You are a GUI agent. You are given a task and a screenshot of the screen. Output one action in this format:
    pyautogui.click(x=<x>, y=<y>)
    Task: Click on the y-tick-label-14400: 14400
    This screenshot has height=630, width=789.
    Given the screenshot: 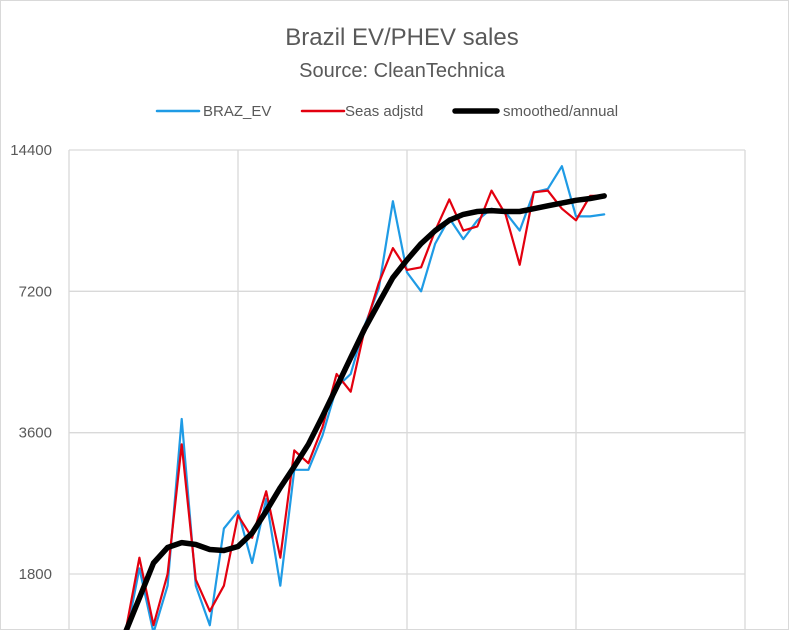 What is the action you would take?
    pyautogui.click(x=31, y=150)
    